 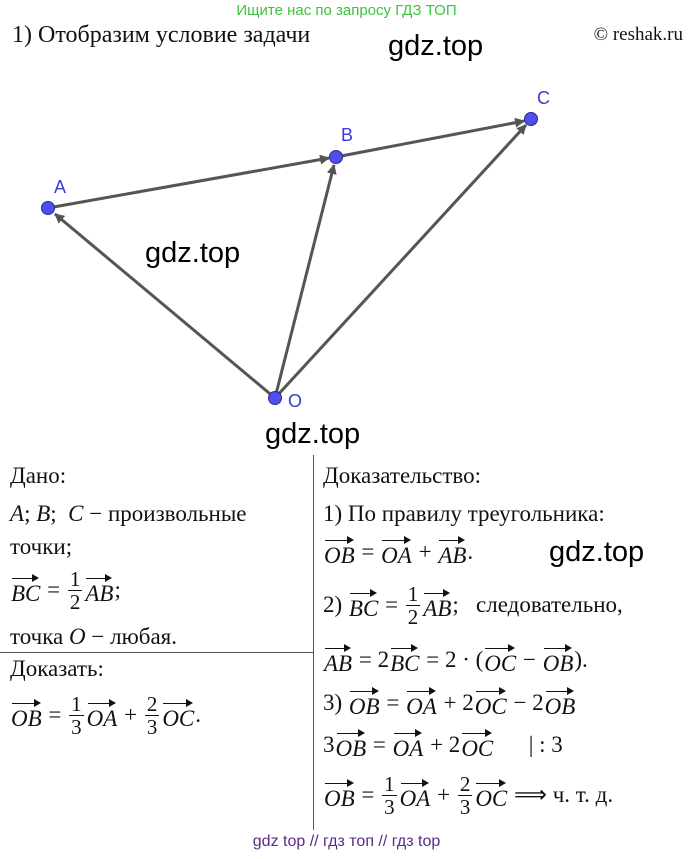 What do you see at coordinates (346, 10) in the screenshot?
I see `search-banner: Ищите нас по запросу ГДЗ ТОП` at bounding box center [346, 10].